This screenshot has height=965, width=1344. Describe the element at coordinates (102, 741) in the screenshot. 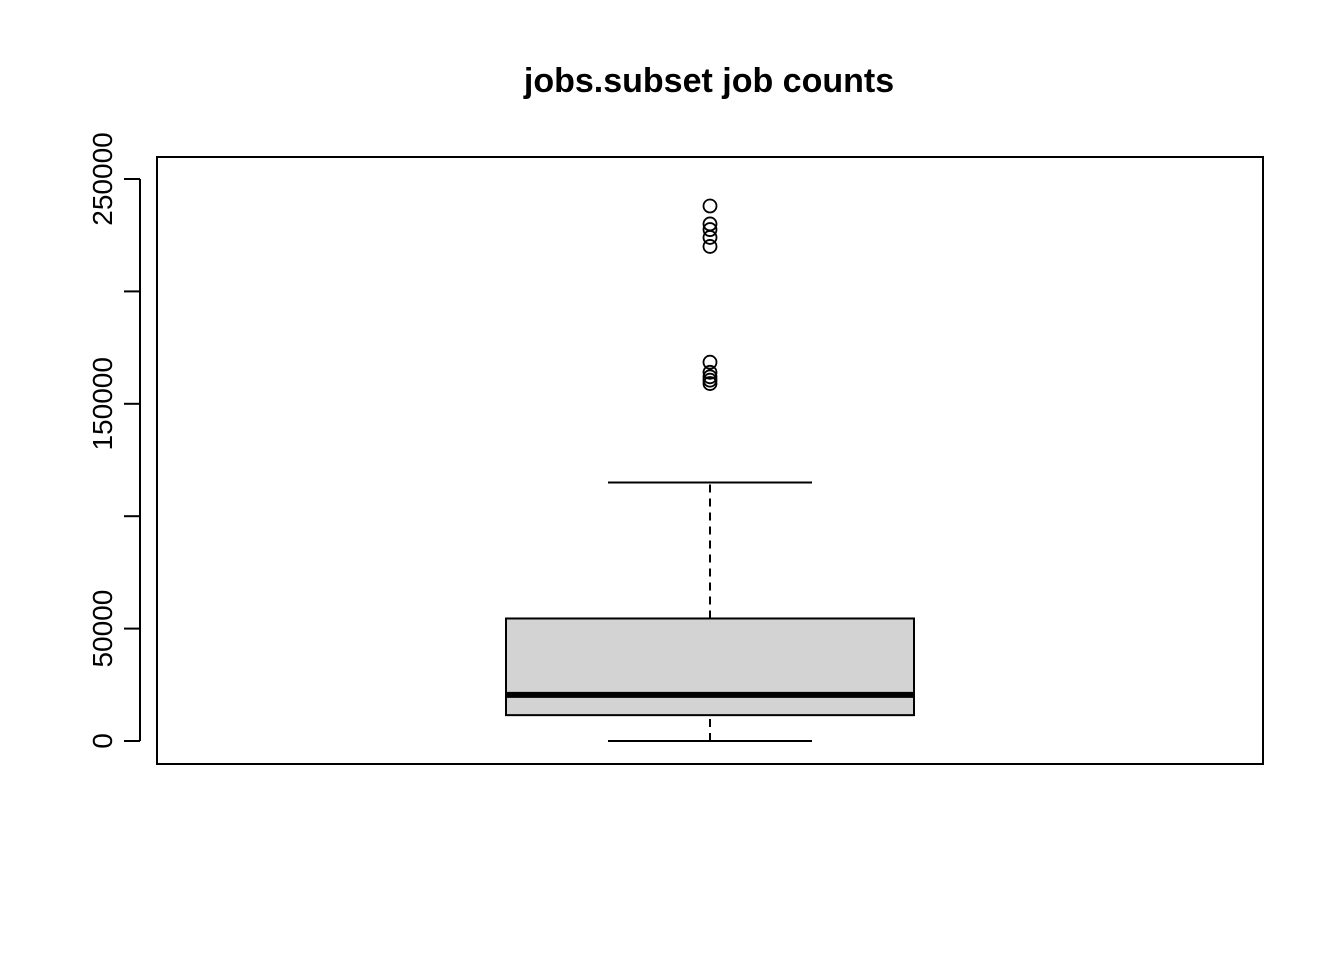

I see `y-tick-label: 0` at that location.